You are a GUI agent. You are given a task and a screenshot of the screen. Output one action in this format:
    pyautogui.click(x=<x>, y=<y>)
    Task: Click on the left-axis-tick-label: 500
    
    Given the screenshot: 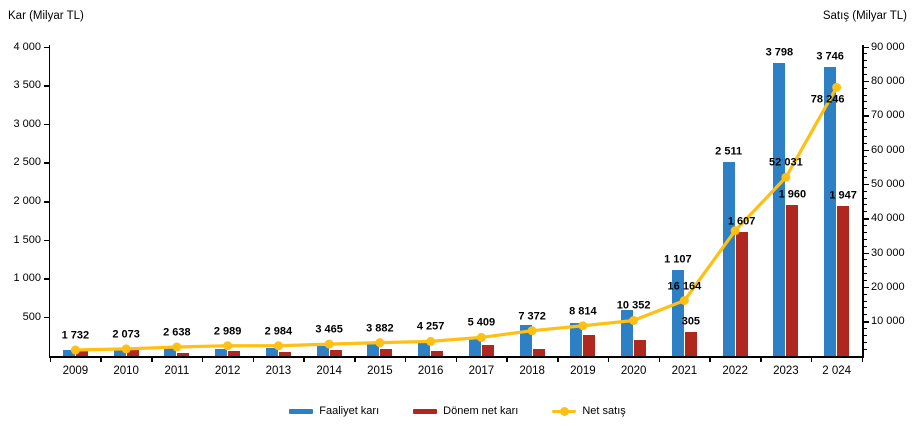 What is the action you would take?
    pyautogui.click(x=31, y=316)
    